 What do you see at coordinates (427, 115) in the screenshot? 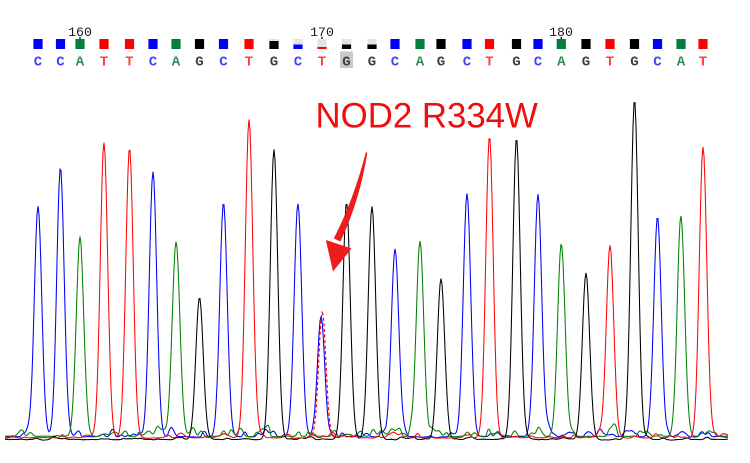
I see `svg-text: NOD2 R334W` at bounding box center [427, 115].